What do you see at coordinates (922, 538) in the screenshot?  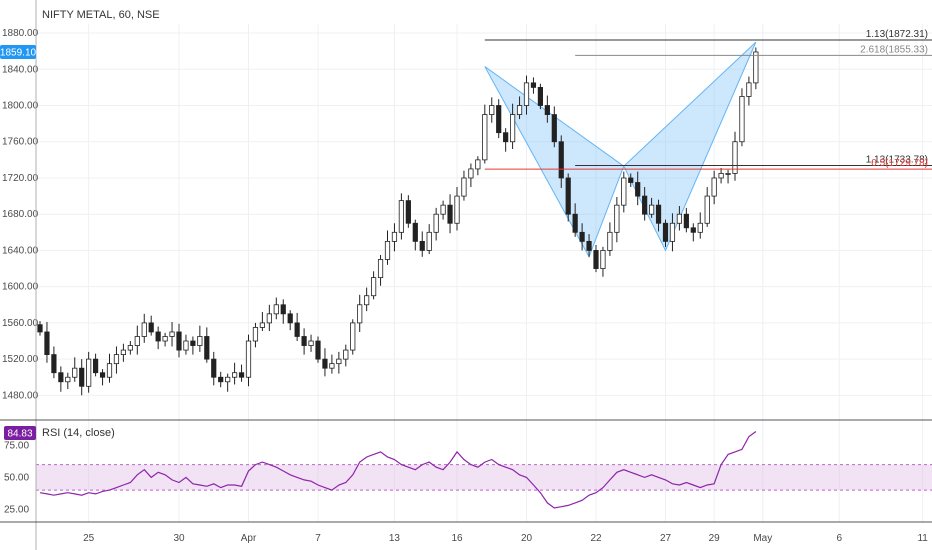 I see `time-tick-label: 11` at bounding box center [922, 538].